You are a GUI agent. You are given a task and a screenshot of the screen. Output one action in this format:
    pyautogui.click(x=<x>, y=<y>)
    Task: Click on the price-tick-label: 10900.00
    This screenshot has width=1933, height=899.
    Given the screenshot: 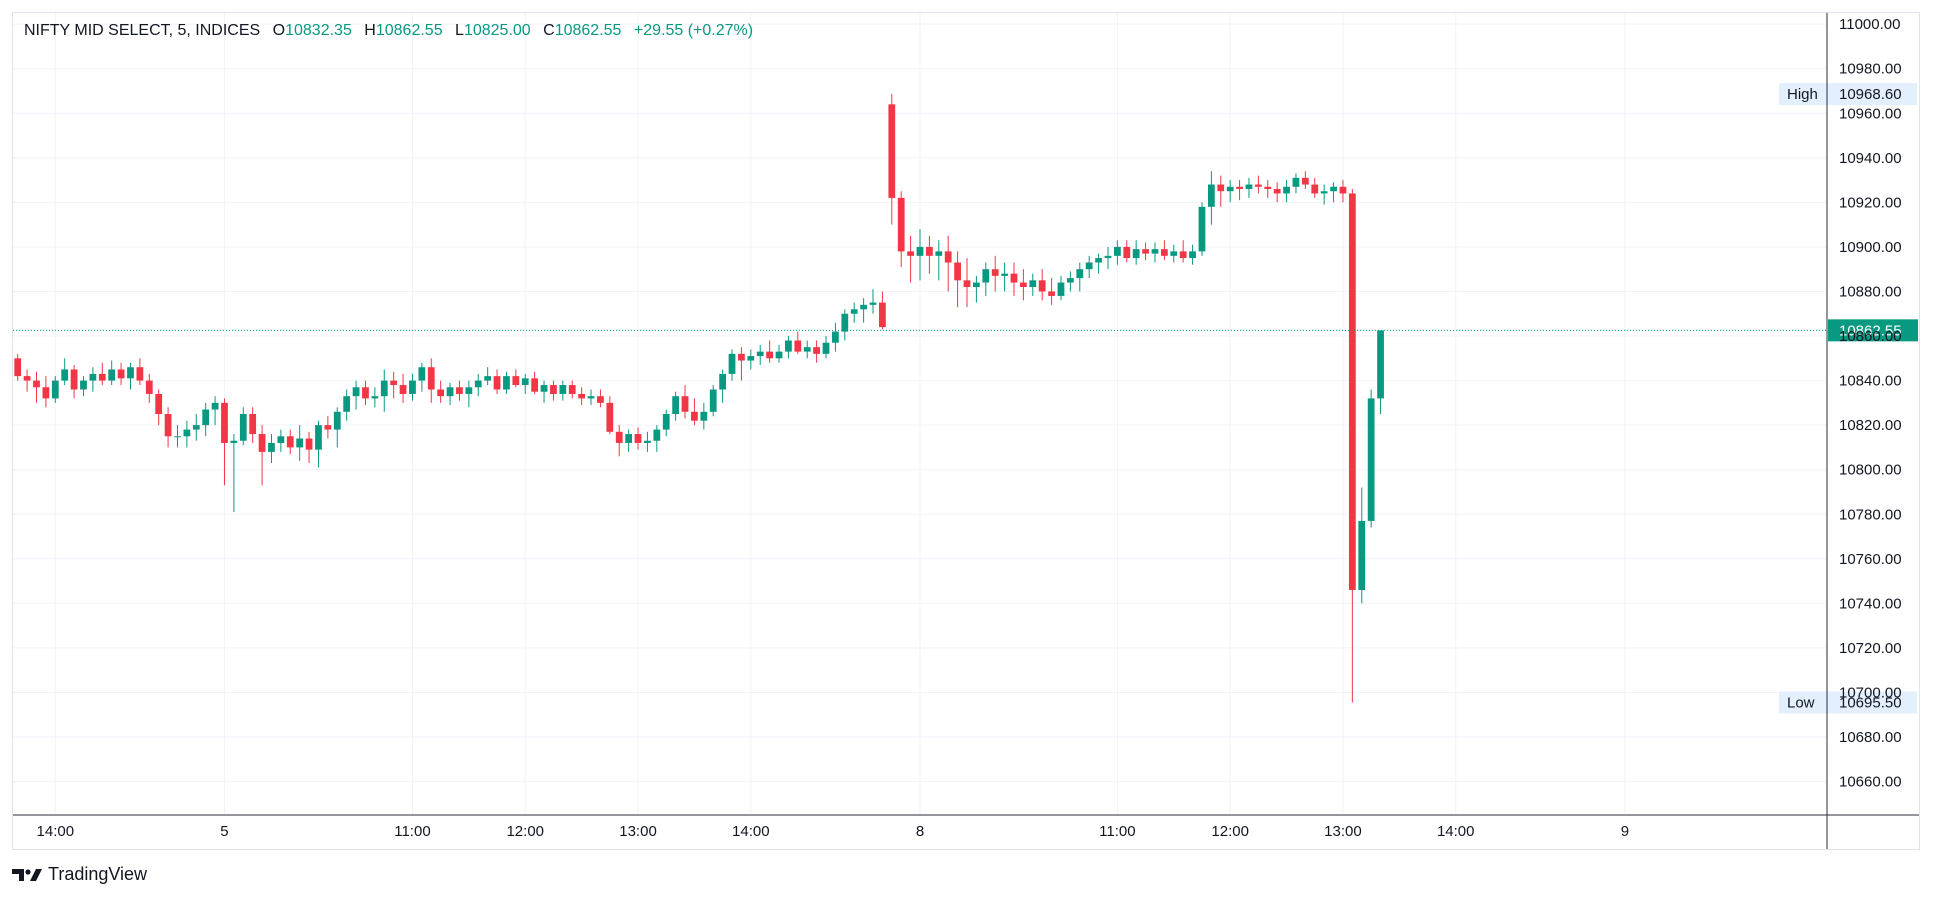 What is the action you would take?
    pyautogui.click(x=1870, y=247)
    